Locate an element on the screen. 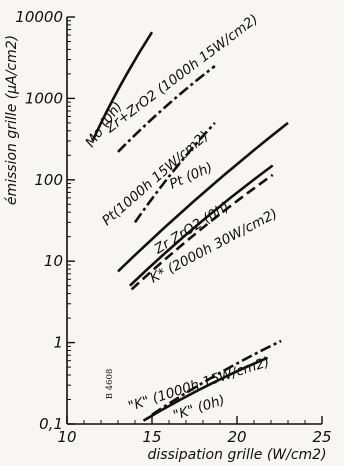 This screenshot has width=344, height=466. series-line-k-1000h is located at coordinates (216, 377).